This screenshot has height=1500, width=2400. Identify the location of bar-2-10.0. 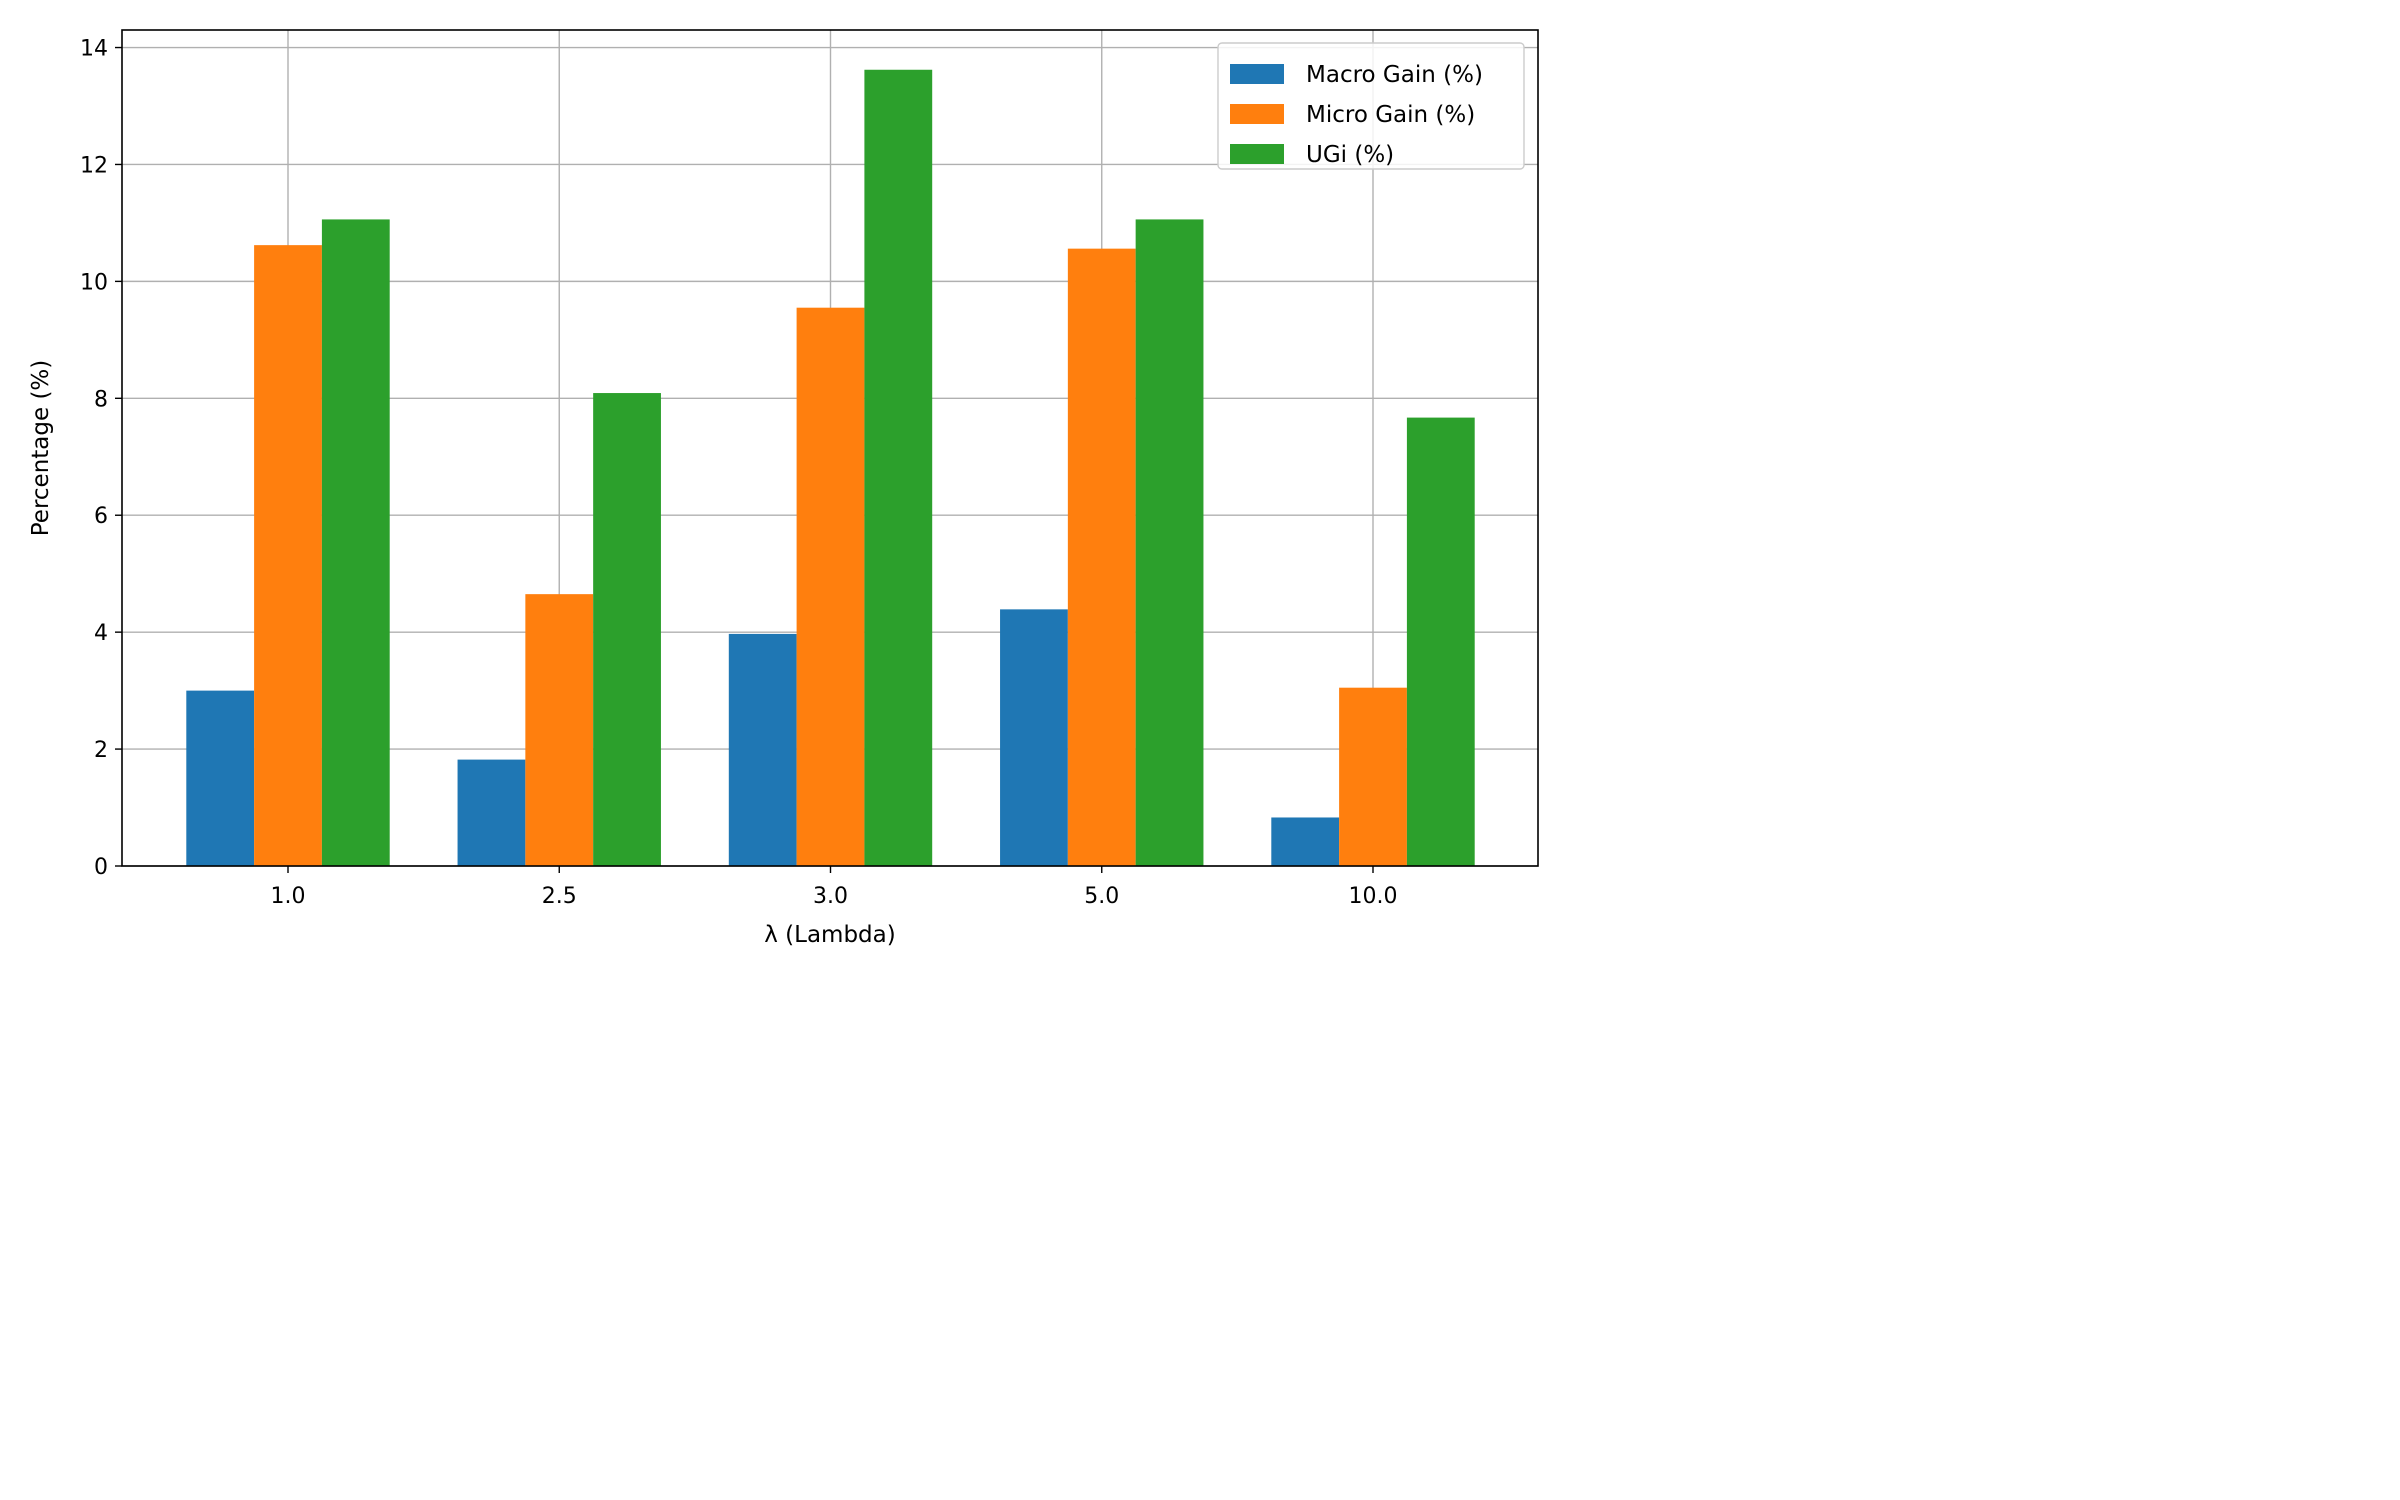
(1373, 776).